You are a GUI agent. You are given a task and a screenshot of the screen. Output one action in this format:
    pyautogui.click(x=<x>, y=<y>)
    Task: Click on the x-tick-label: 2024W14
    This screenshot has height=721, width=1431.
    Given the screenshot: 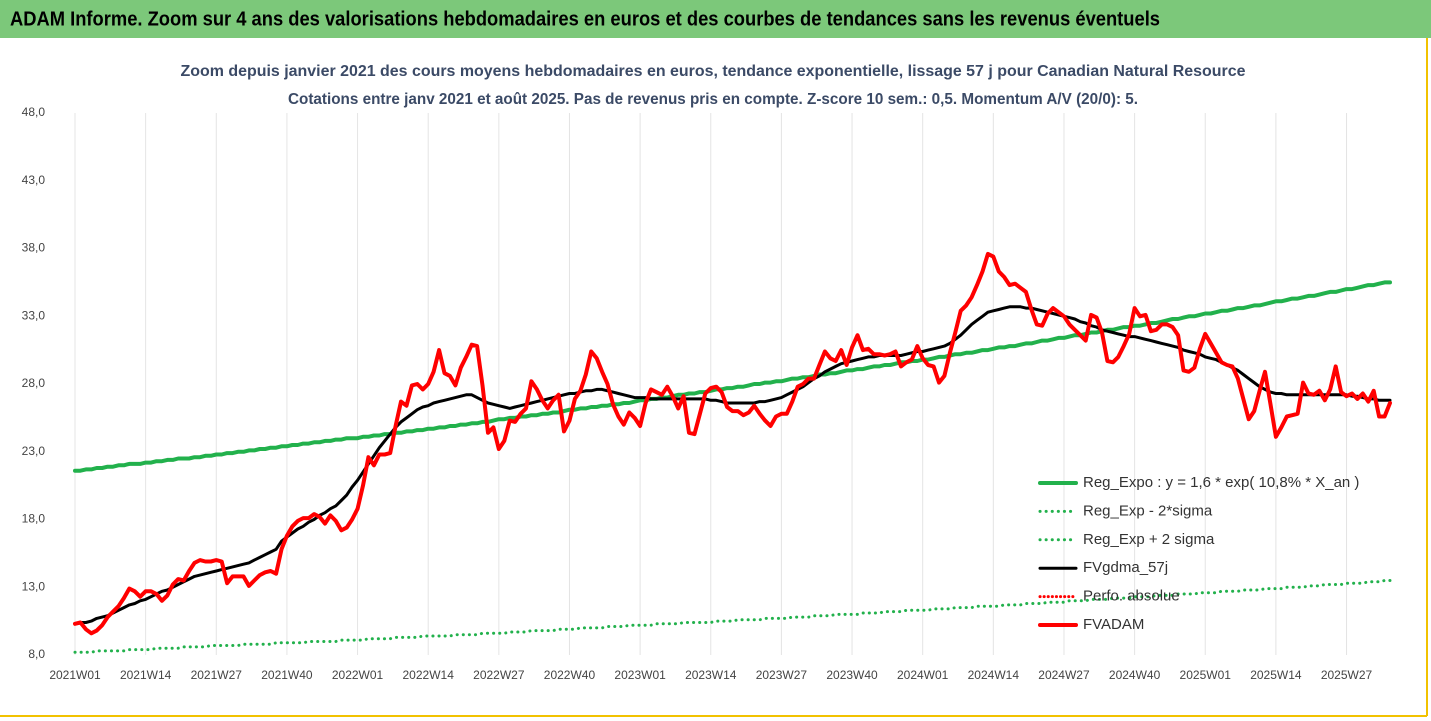 What is the action you would take?
    pyautogui.click(x=994, y=675)
    